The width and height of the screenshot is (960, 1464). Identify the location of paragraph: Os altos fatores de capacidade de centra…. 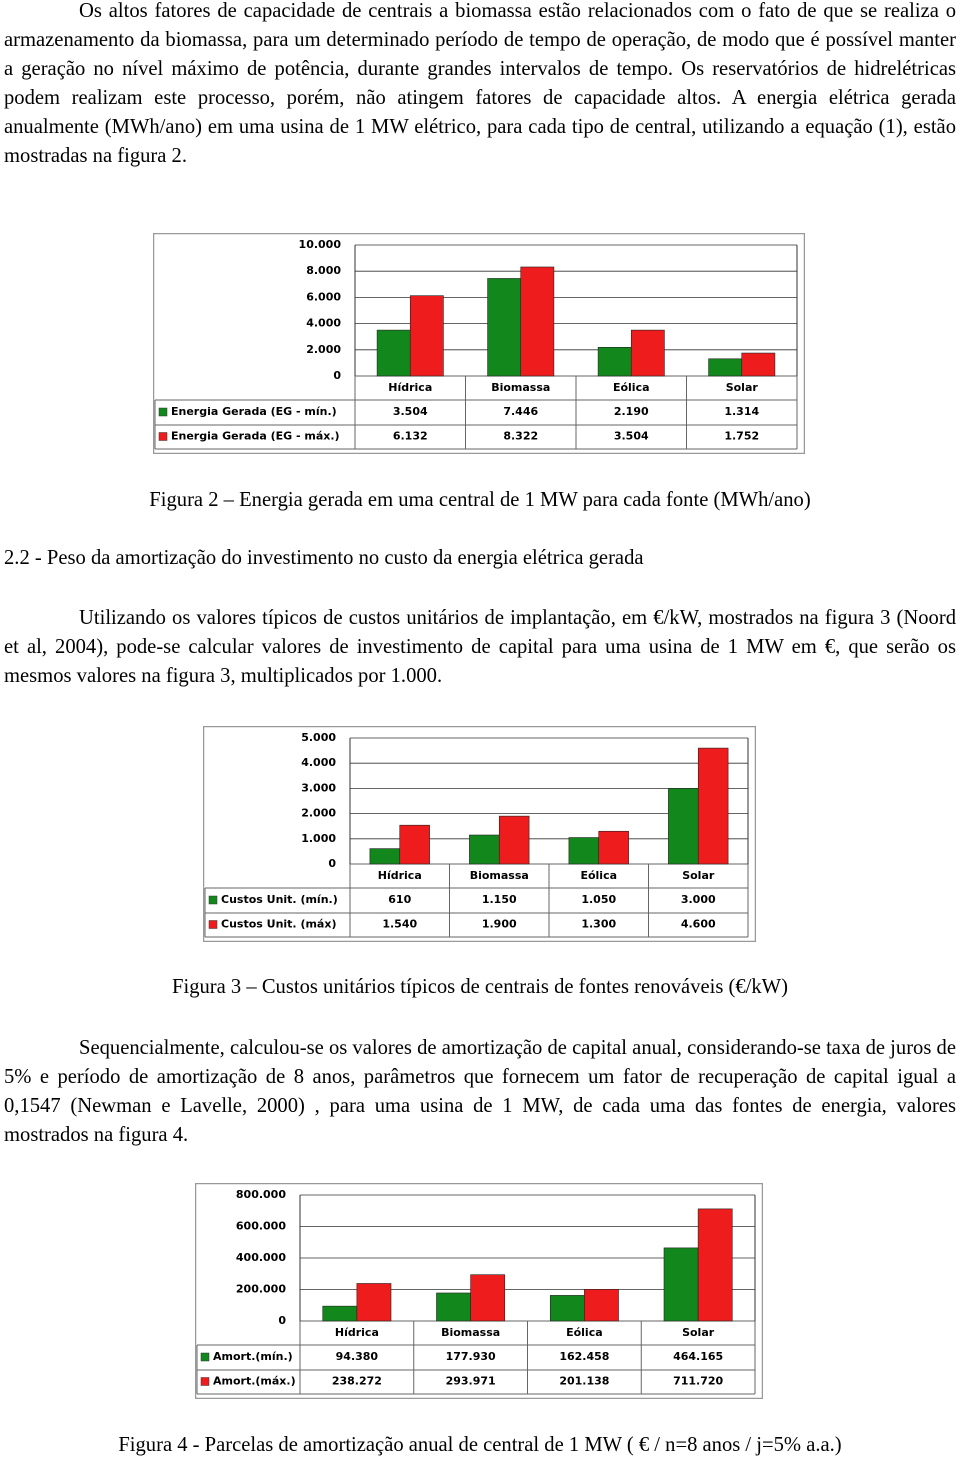
(480, 83).